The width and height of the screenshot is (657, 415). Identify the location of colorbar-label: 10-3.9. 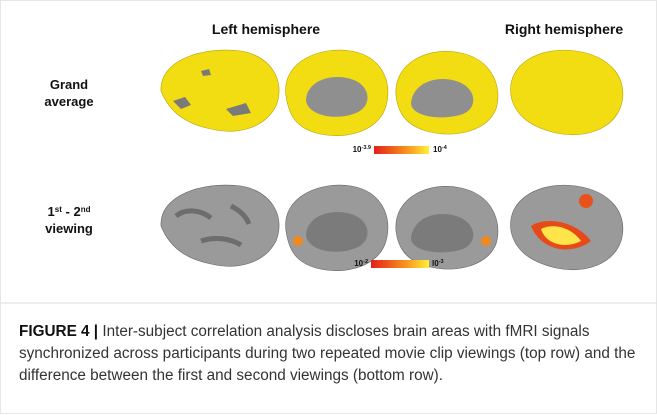
(362, 149).